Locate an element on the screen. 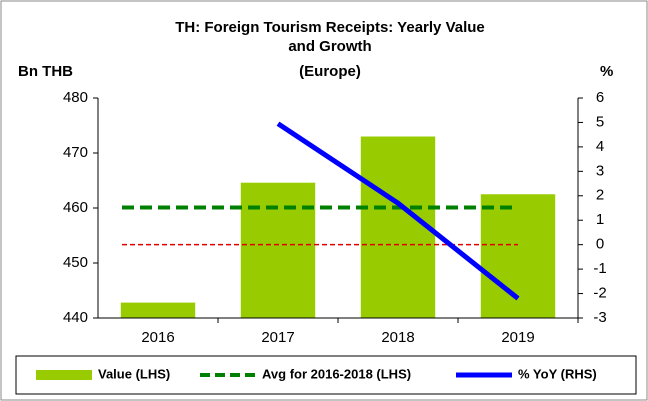  legend-box is located at coordinates (326, 375).